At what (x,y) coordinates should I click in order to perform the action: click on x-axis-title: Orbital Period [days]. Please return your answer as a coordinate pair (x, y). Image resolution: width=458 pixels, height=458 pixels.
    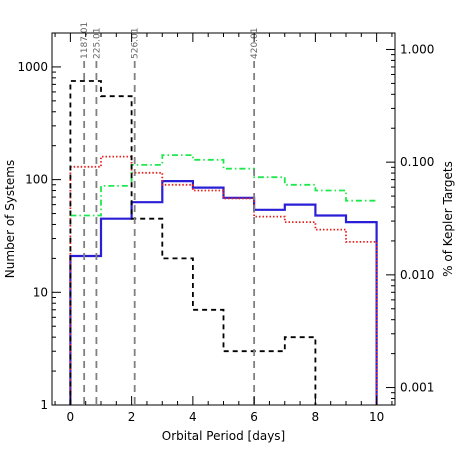
    Looking at the image, I should click on (223, 436).